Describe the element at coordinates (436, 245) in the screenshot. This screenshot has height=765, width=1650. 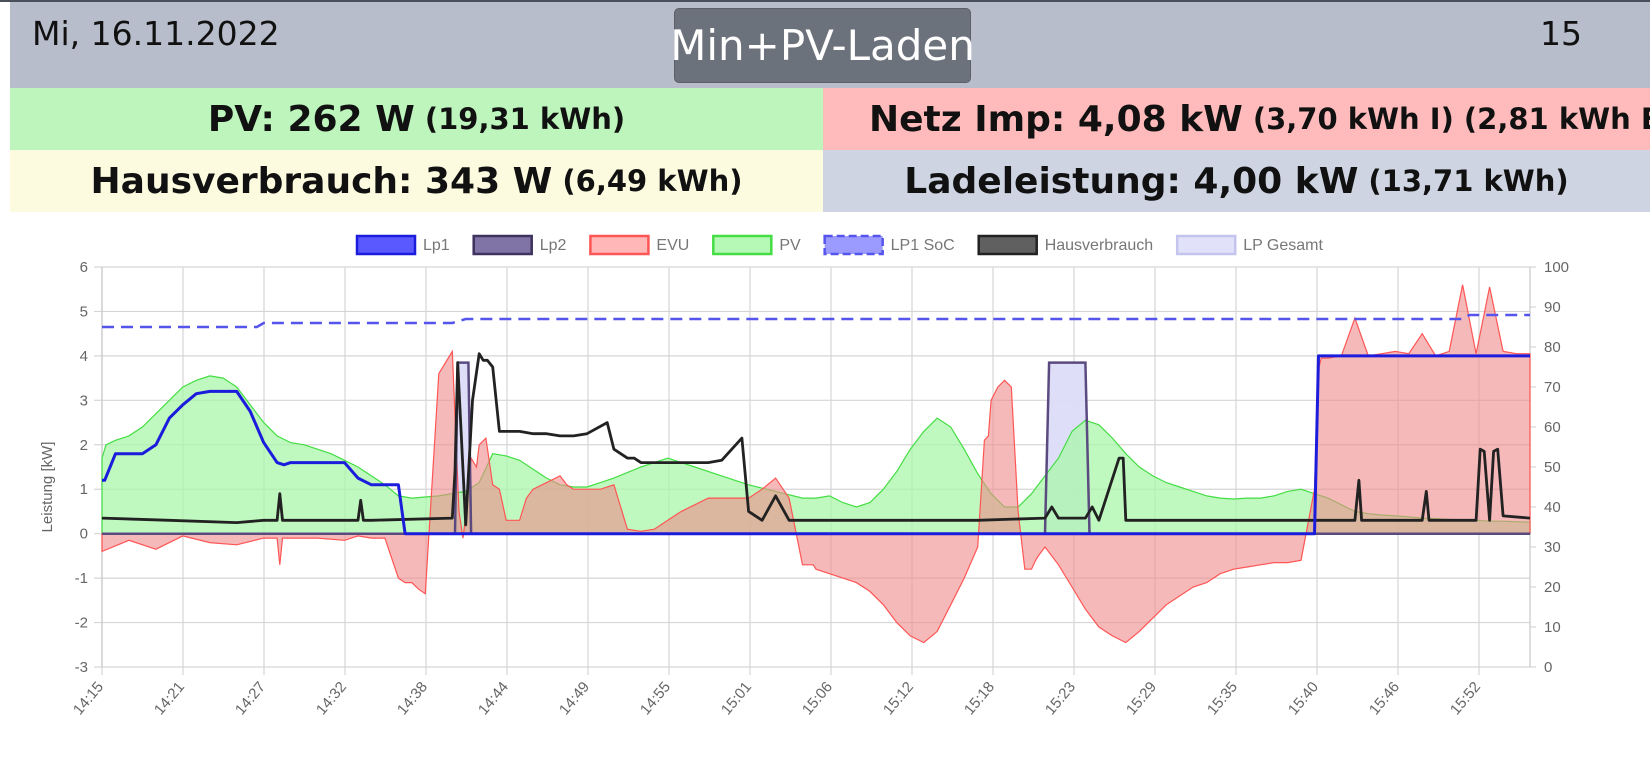
I see `legend-label: Lp1` at that location.